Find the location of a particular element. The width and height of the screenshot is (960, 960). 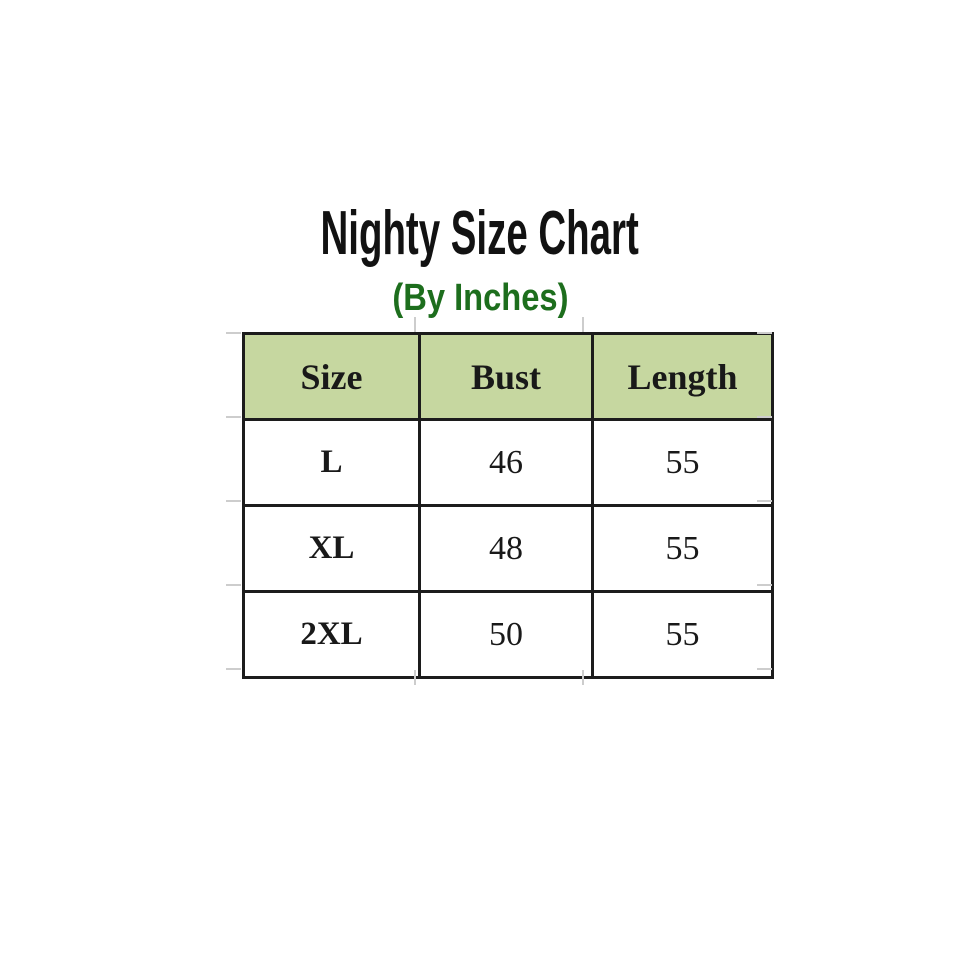

table-row: 2XL 50 55 is located at coordinates (508, 634).